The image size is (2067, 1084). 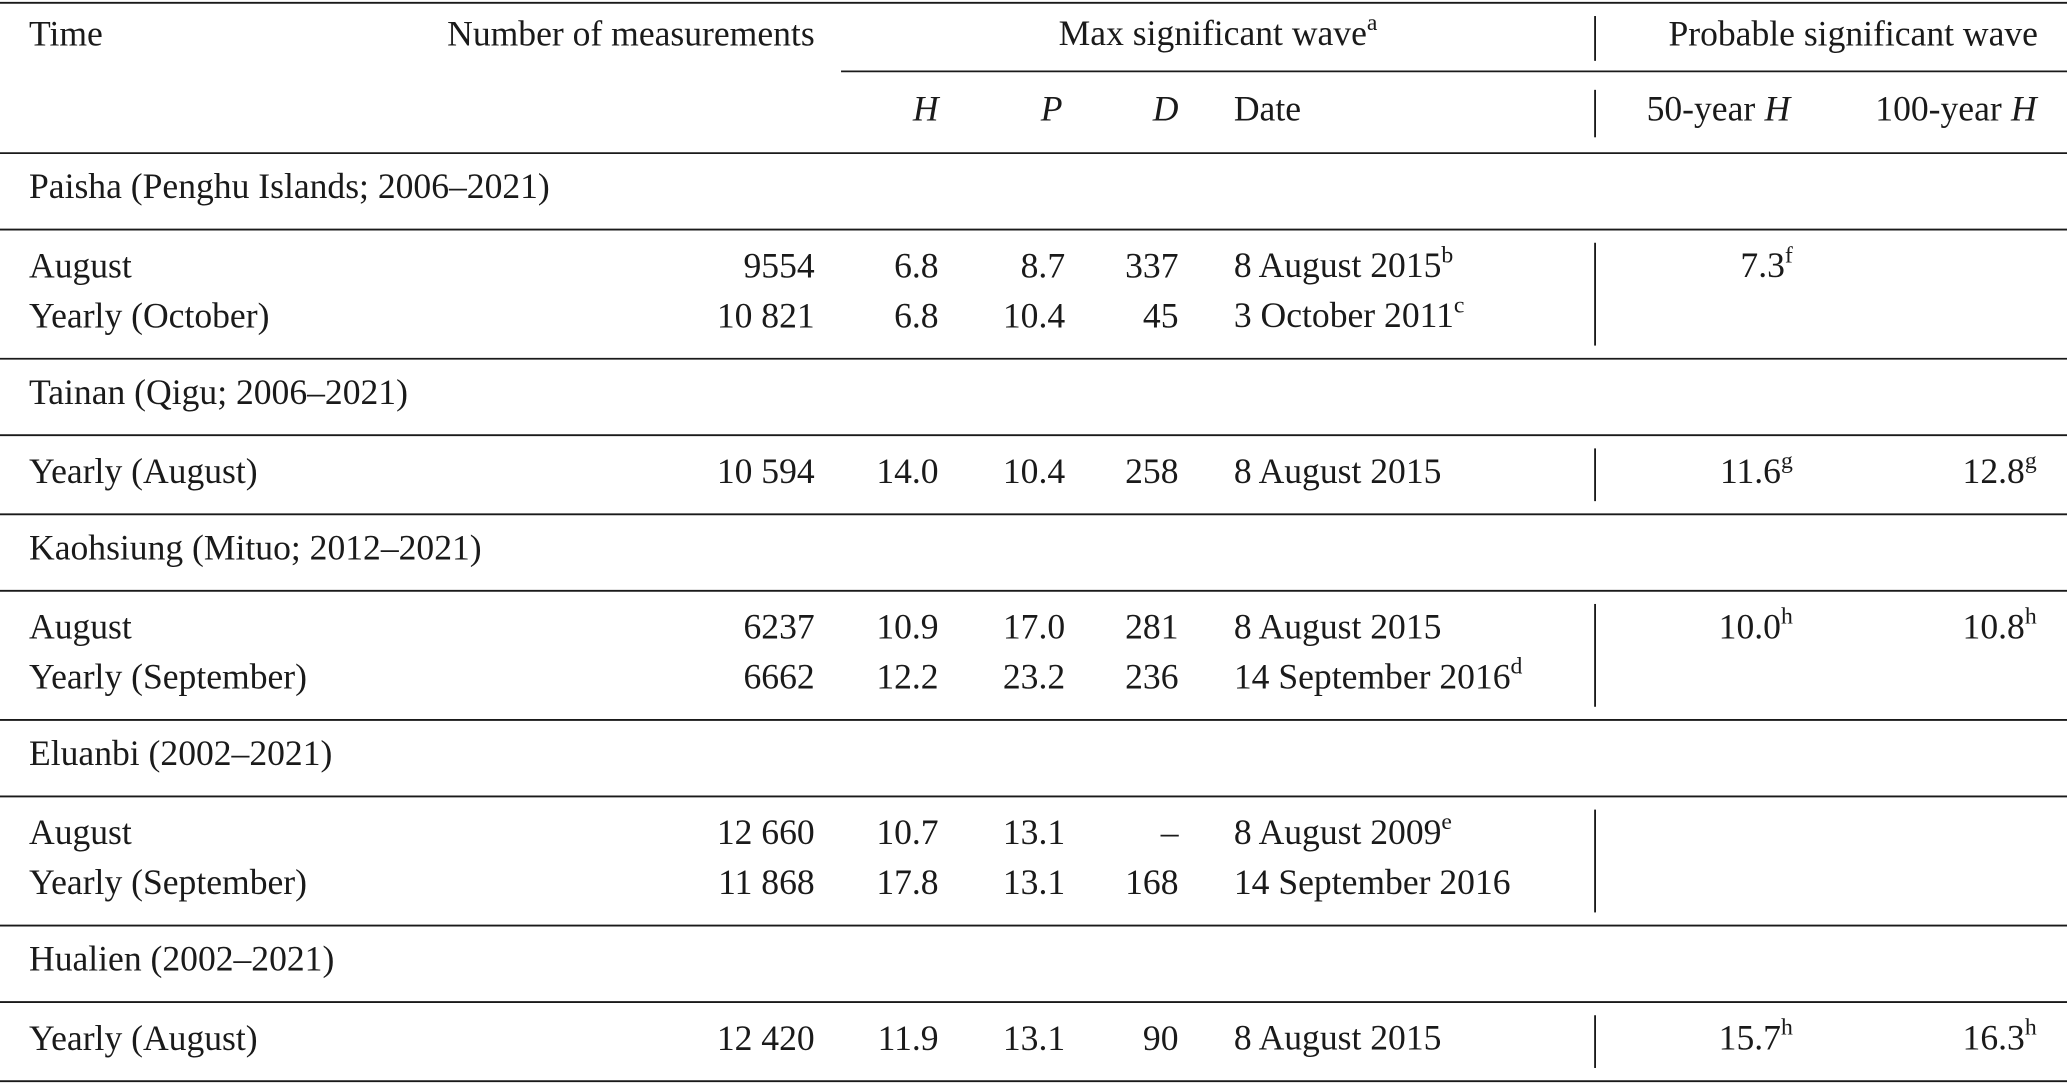 I want to click on header-cell: Date, so click(x=1267, y=108).